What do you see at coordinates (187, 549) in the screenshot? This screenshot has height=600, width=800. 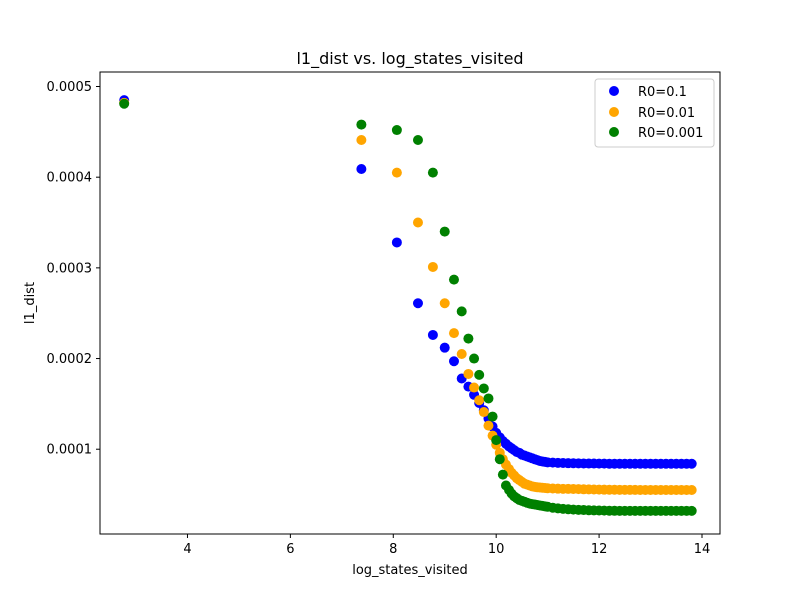 I see `x-tick-label: 4` at bounding box center [187, 549].